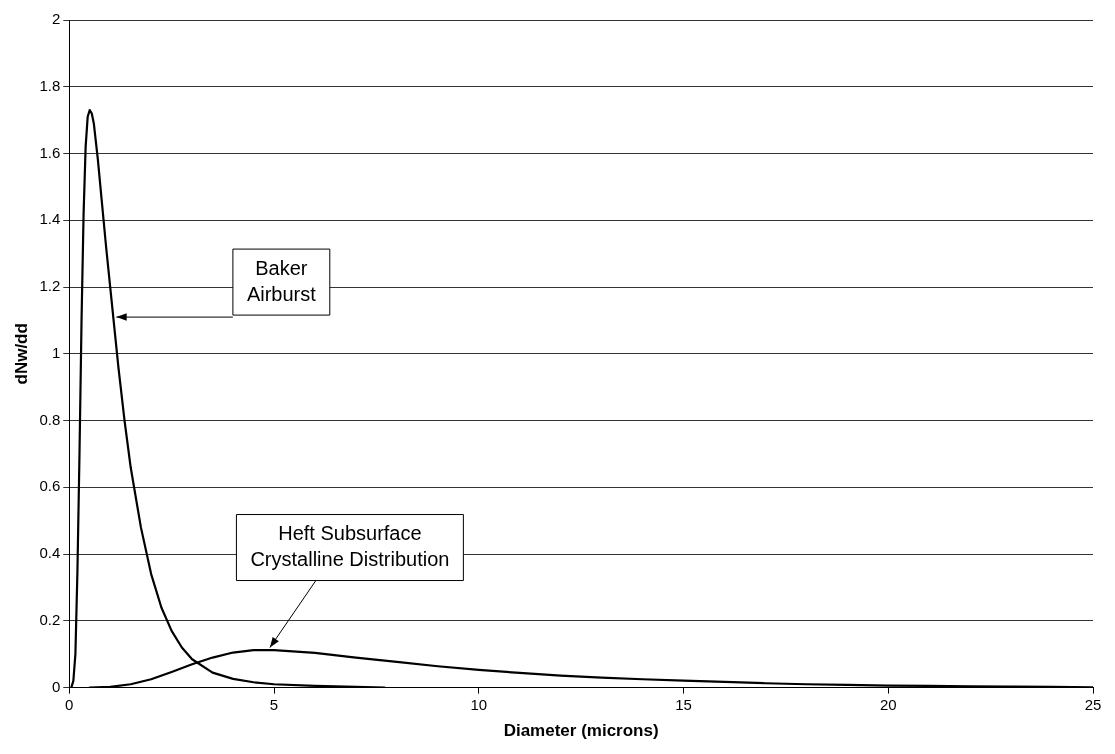  What do you see at coordinates (581, 731) in the screenshot?
I see `x-axis-title: Diameter (microns)` at bounding box center [581, 731].